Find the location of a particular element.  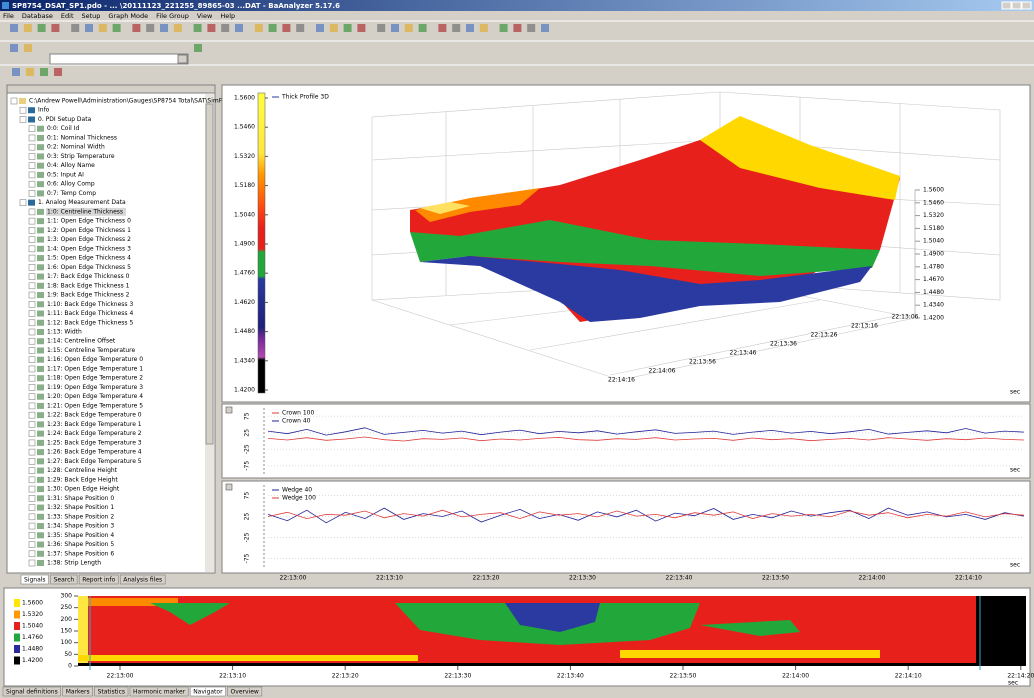

menu-item: File is located at coordinates (8, 16).